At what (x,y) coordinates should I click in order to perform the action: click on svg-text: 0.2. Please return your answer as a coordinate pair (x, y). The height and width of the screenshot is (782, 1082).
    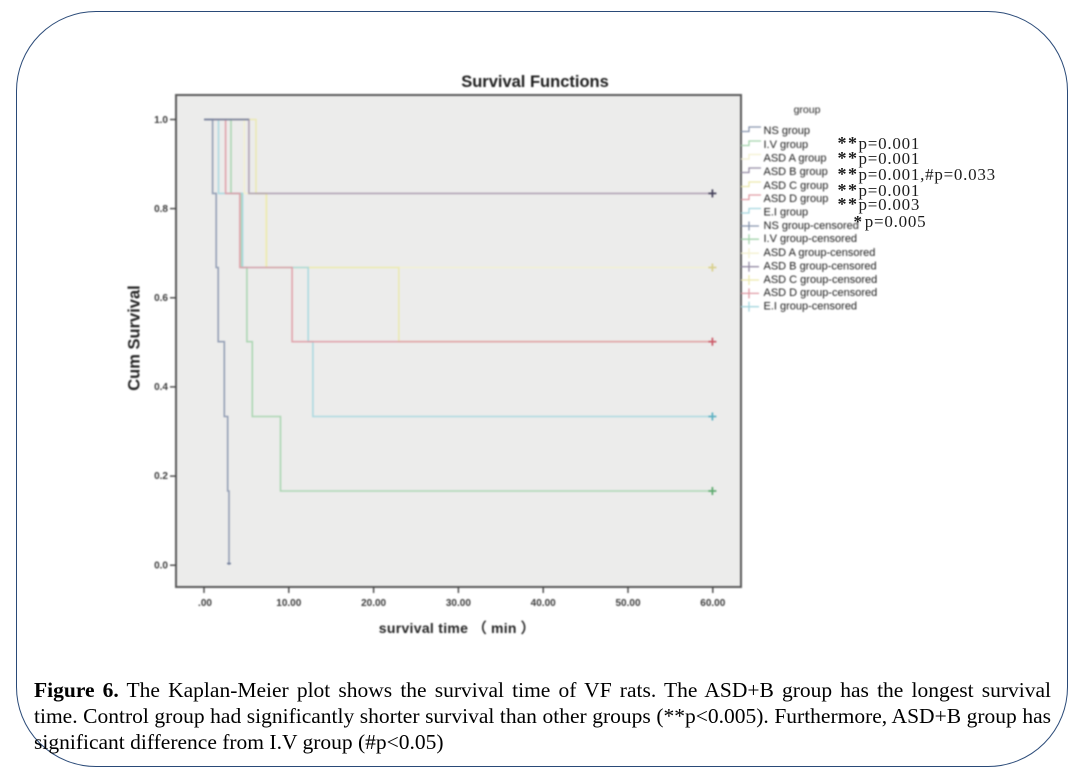
    Looking at the image, I should click on (161, 476).